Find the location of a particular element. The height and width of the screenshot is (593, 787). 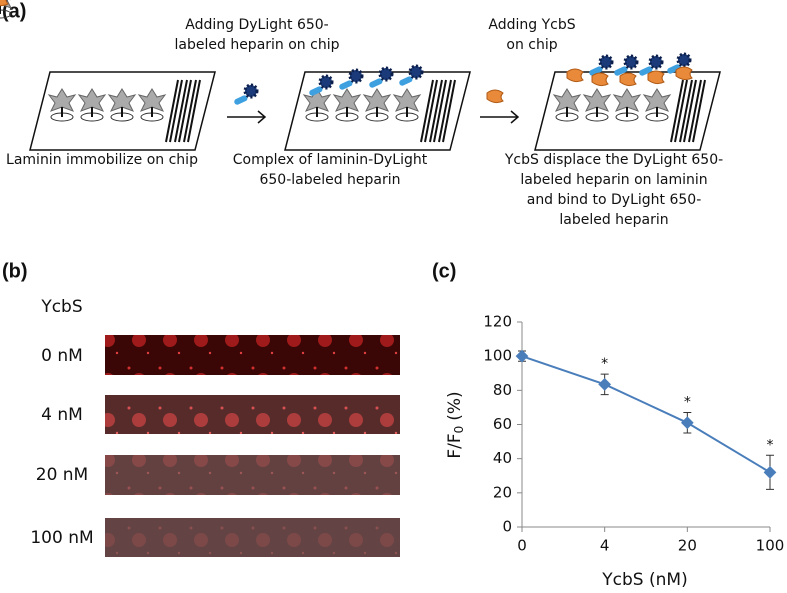

x-tick-label: 100 is located at coordinates (770, 546).